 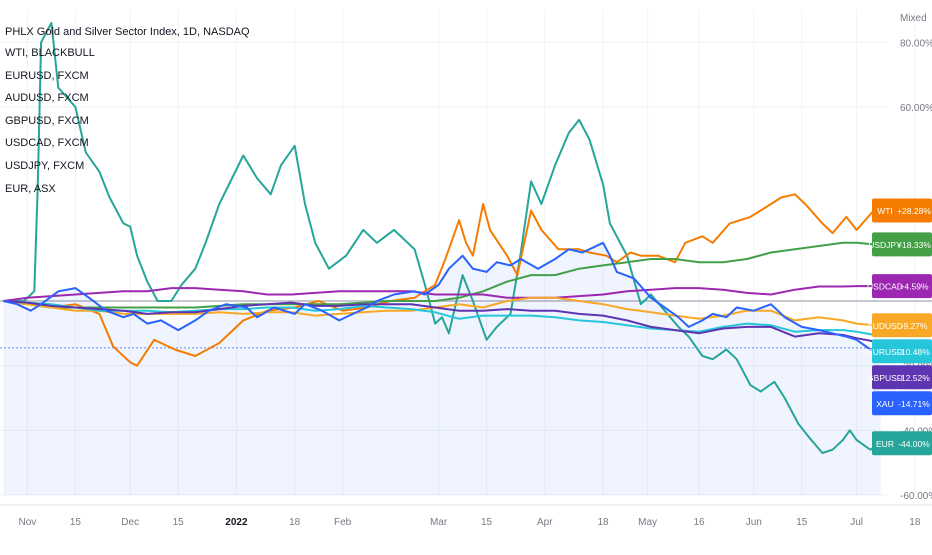 What do you see at coordinates (545, 522) in the screenshot?
I see `x-tick-label: Apr` at bounding box center [545, 522].